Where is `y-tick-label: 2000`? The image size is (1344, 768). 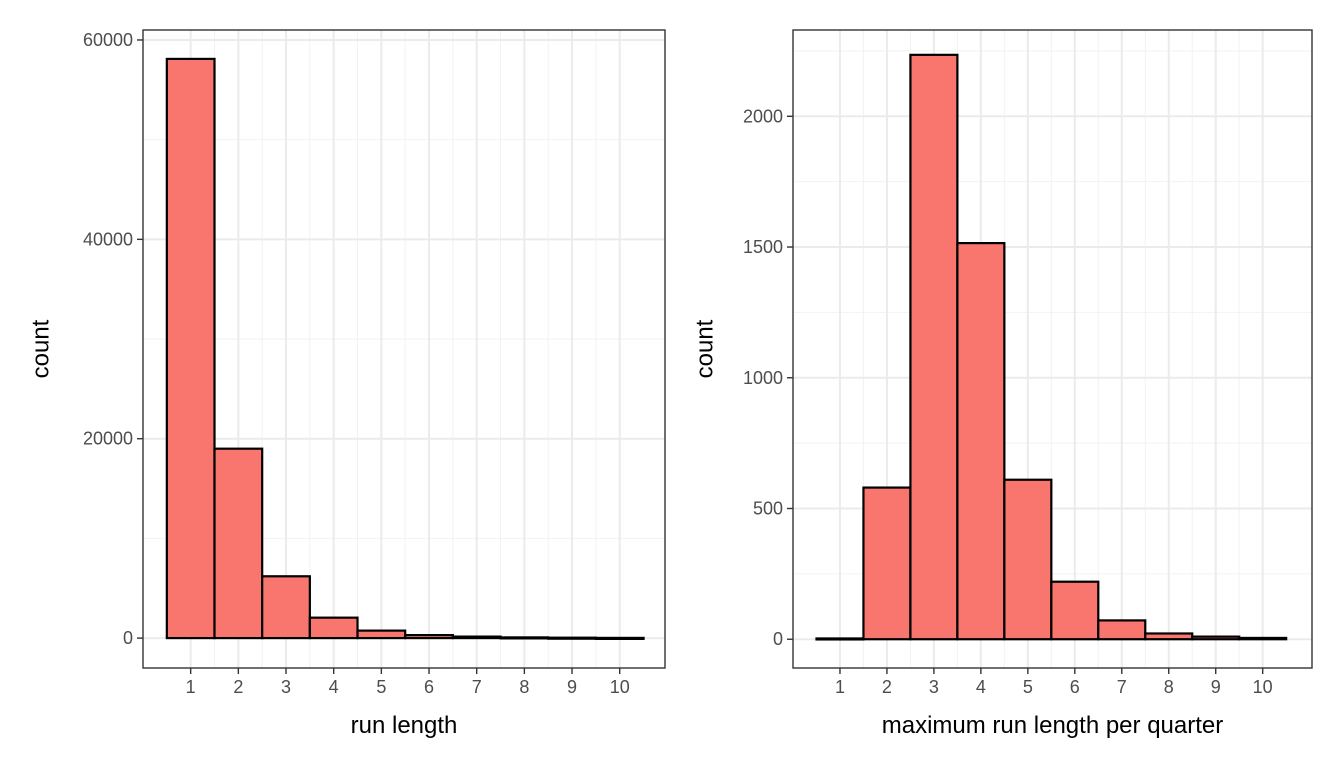
y-tick-label: 2000 is located at coordinates (763, 116).